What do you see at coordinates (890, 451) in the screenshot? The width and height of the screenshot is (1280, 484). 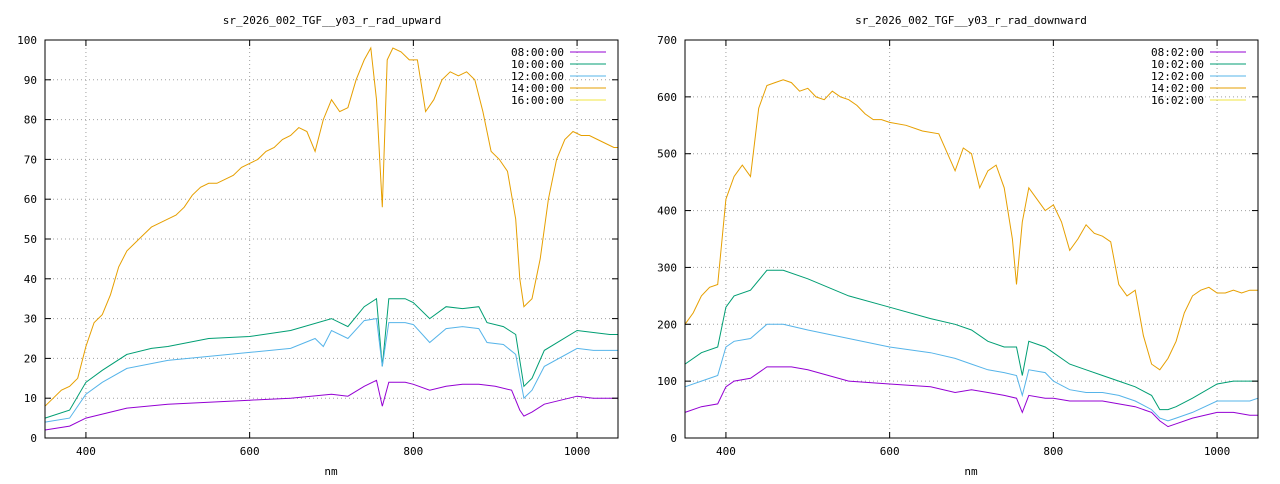 I see `downward-xtick-label: 600` at bounding box center [890, 451].